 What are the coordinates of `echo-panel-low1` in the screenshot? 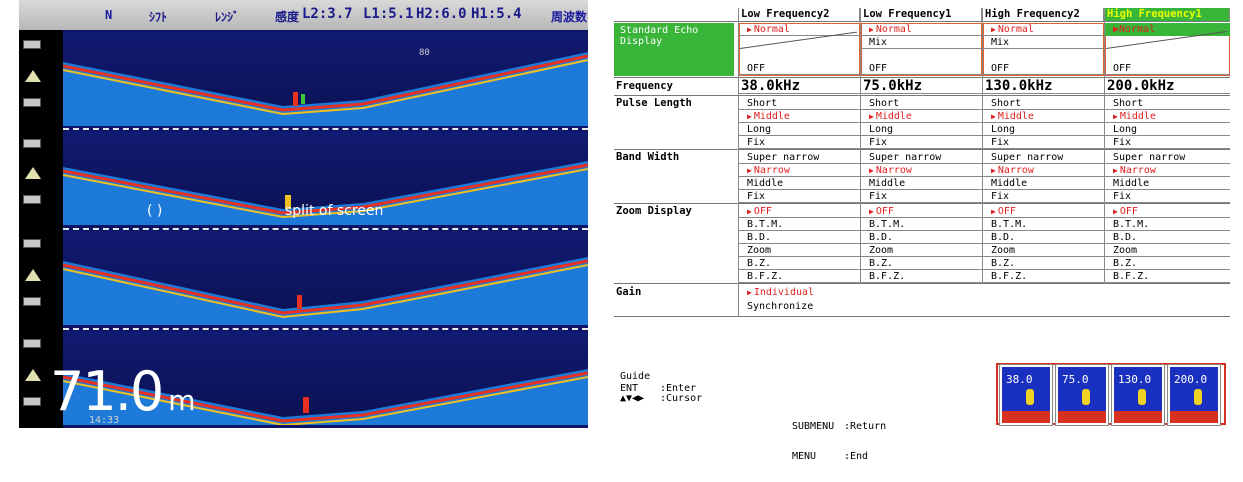 It's located at (303, 178).